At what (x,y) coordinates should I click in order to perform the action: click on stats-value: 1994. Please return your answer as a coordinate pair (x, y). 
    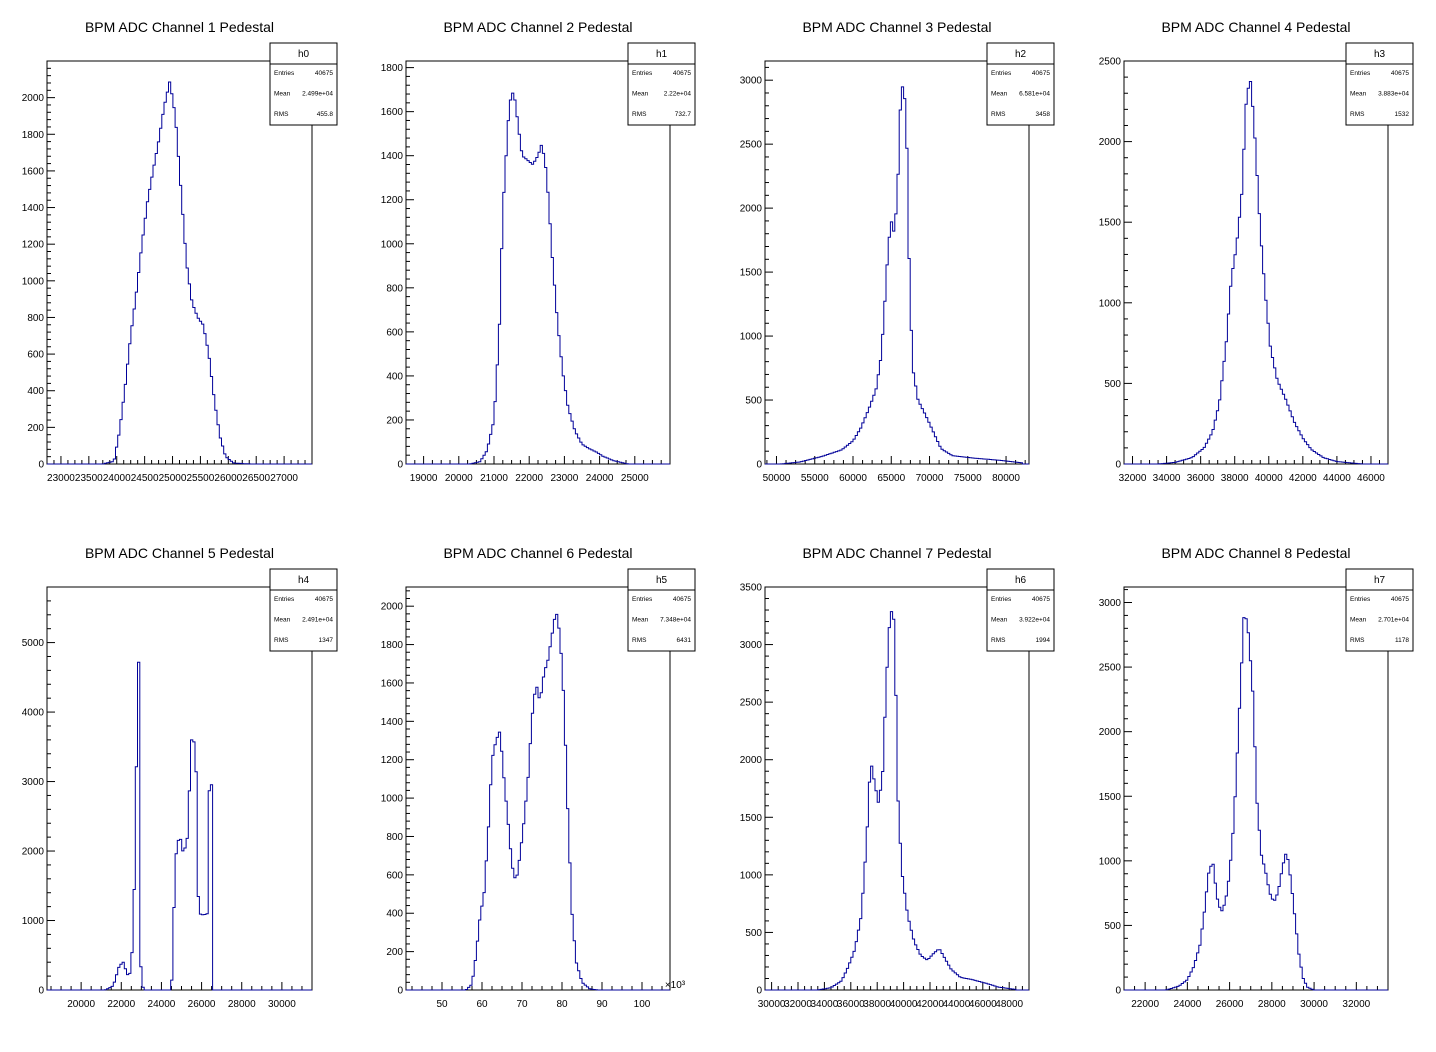
    Looking at the image, I should click on (1043, 640).